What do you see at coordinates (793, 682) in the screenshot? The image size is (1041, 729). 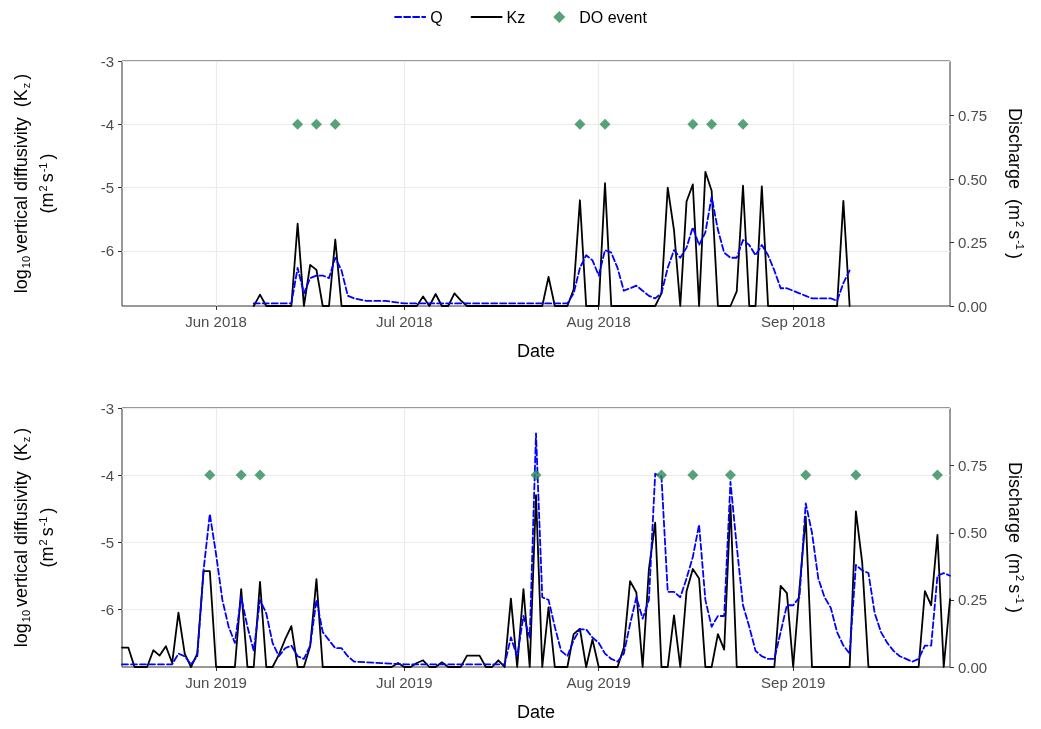 I see `x-tick-label: Sep 2019` at bounding box center [793, 682].